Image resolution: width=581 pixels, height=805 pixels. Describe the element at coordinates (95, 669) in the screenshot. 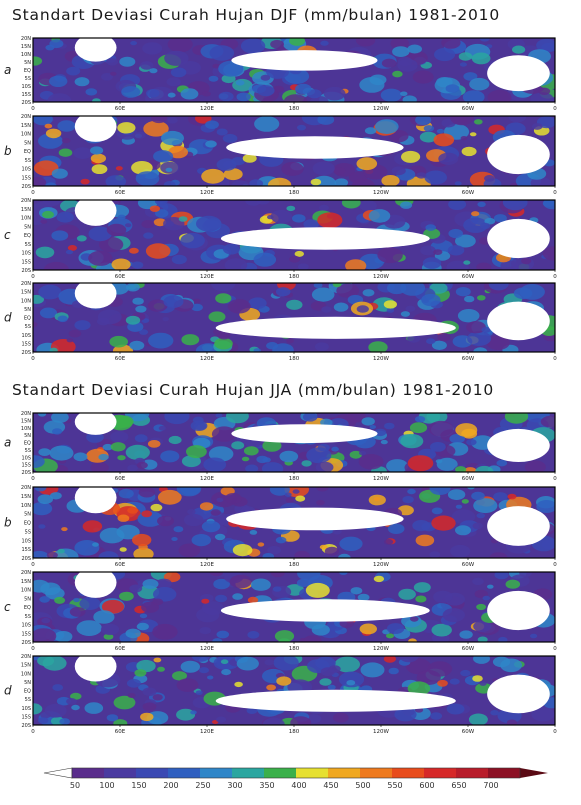

I see `land-mask` at that location.